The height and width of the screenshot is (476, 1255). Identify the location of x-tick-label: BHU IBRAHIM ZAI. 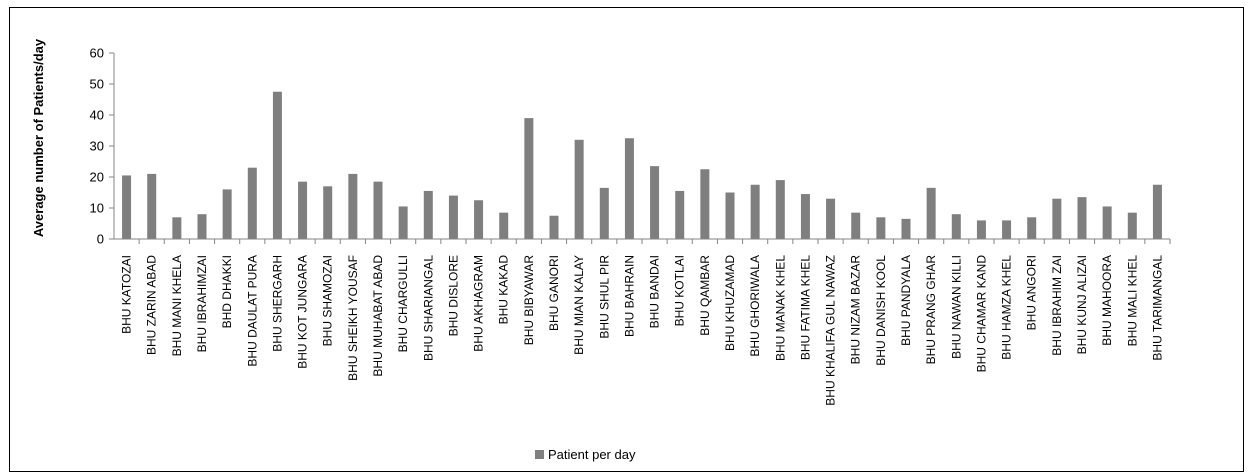
(1057, 305).